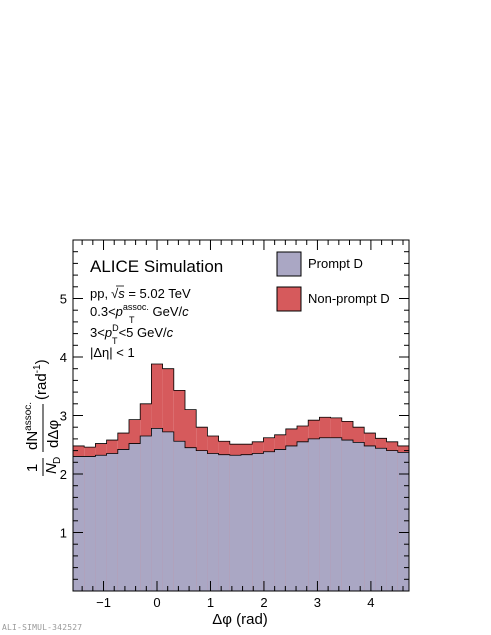  What do you see at coordinates (42, 627) in the screenshot?
I see `watermark: ALI-SIMUL-342527` at bounding box center [42, 627].